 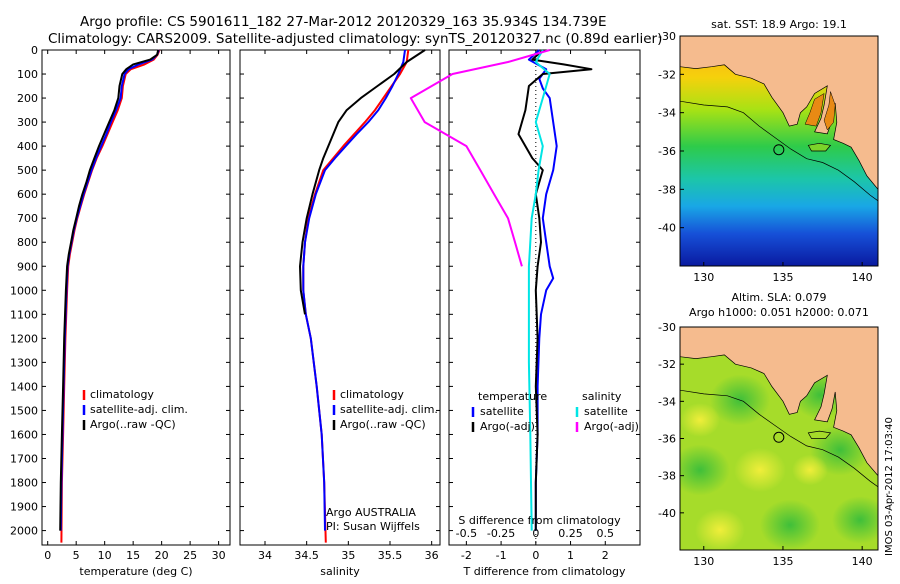 What do you see at coordinates (27, 146) in the screenshot?
I see `y-tick-label: 400` at bounding box center [27, 146].